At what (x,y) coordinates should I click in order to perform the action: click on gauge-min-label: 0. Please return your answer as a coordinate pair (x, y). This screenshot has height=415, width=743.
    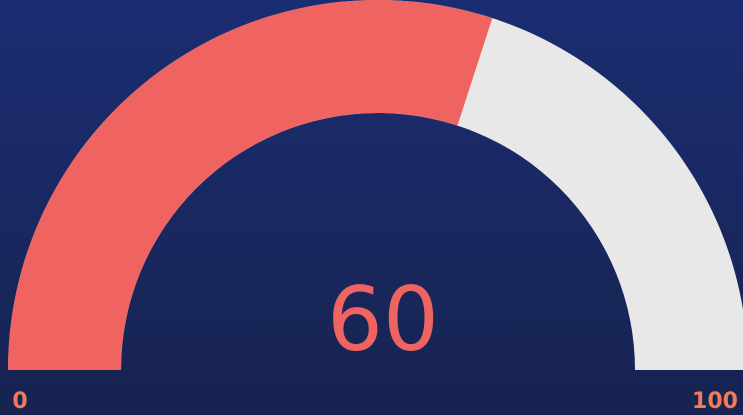
    Looking at the image, I should click on (19, 401).